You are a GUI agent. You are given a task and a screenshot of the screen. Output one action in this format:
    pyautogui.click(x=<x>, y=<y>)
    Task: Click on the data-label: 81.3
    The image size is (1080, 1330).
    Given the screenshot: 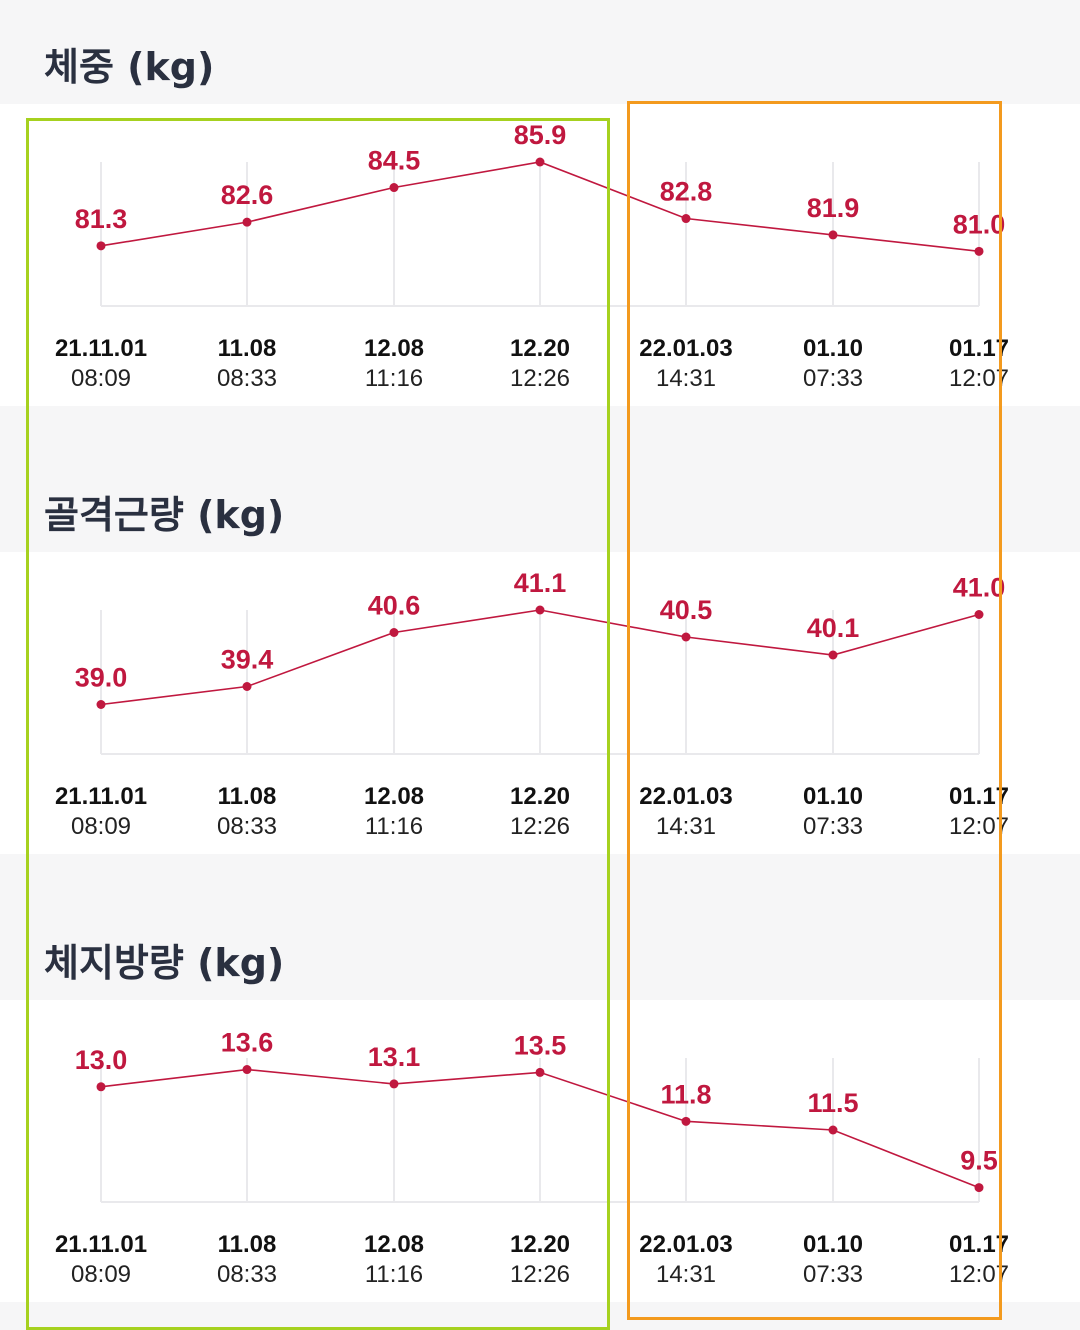 What is the action you would take?
    pyautogui.click(x=101, y=219)
    